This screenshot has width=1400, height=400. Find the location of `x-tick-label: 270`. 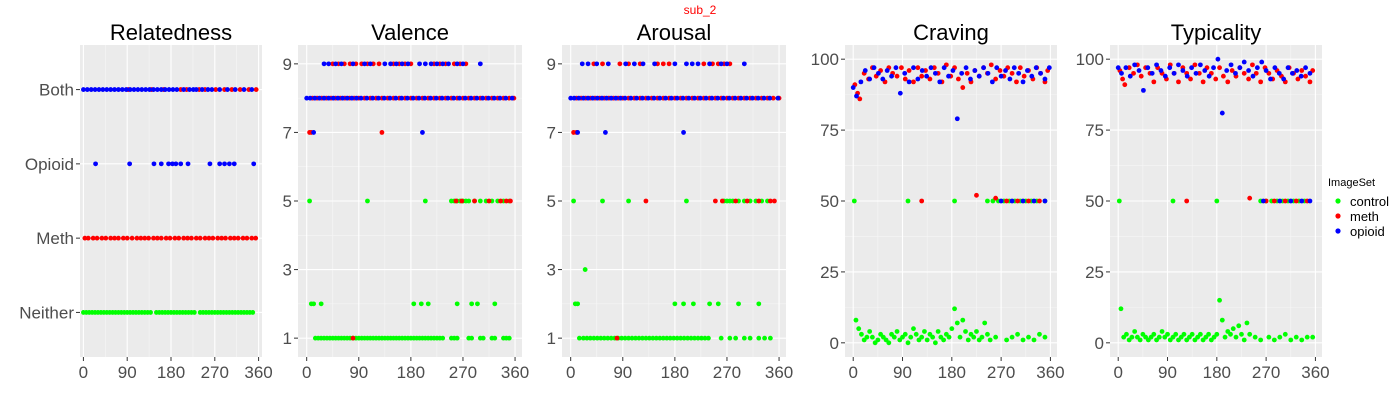

x-tick-label: 270 is located at coordinates (1266, 372).